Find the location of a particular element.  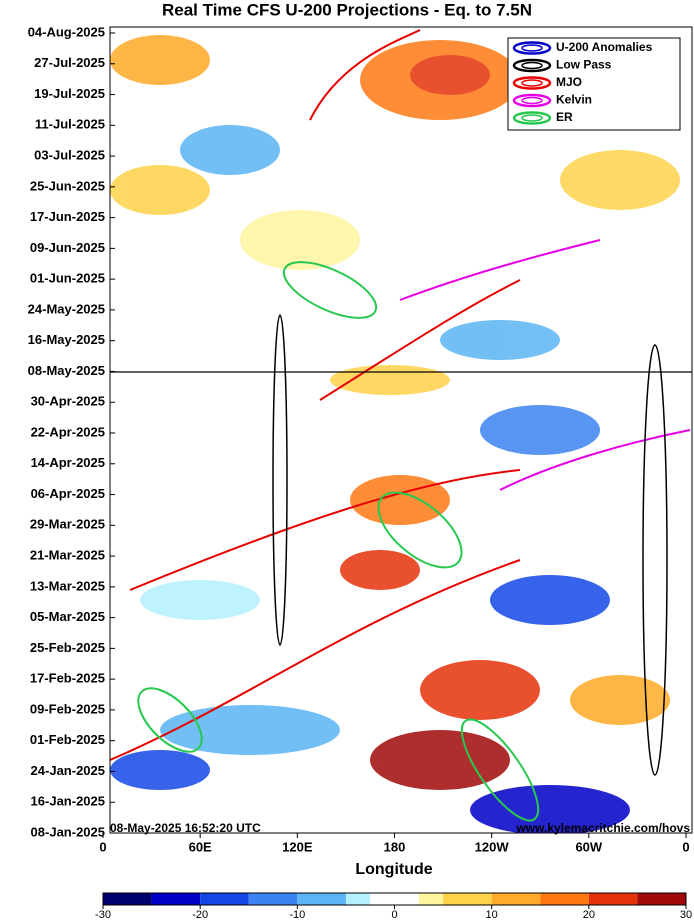

legend-label: MJO is located at coordinates (569, 82).